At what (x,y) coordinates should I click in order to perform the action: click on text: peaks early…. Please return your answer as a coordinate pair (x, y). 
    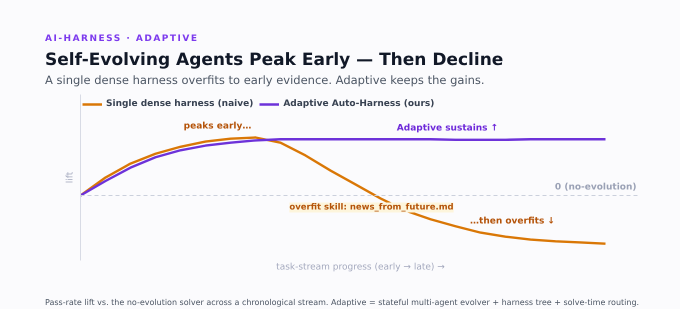
    Looking at the image, I should click on (218, 127).